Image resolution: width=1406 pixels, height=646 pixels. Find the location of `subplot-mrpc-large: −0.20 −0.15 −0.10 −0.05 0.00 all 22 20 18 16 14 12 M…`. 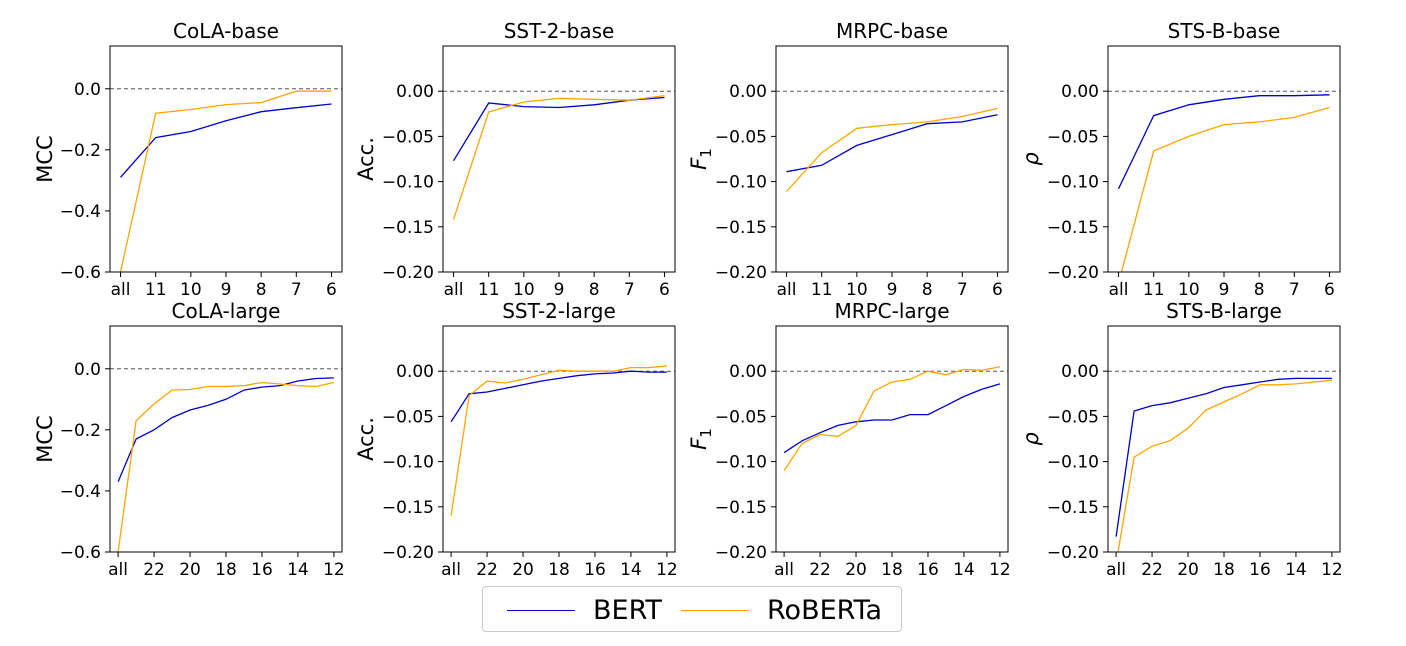

subplot-mrpc-large: −0.20 −0.15 −0.10 −0.05 0.00 all 22 20 18 16 14 12 M… is located at coordinates (849, 439).